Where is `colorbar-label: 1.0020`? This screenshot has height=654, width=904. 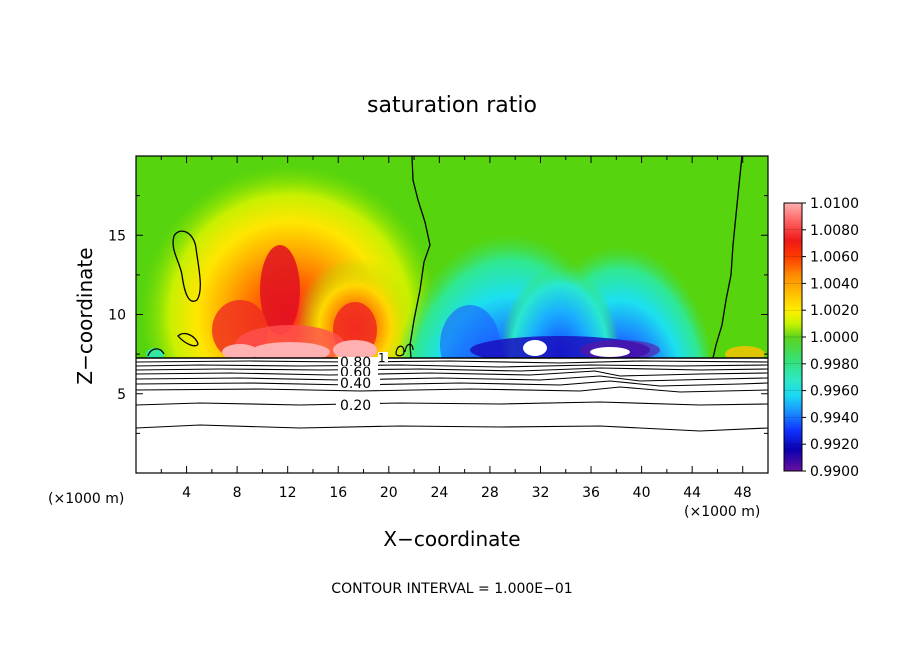
colorbar-label: 1.0020 is located at coordinates (834, 311).